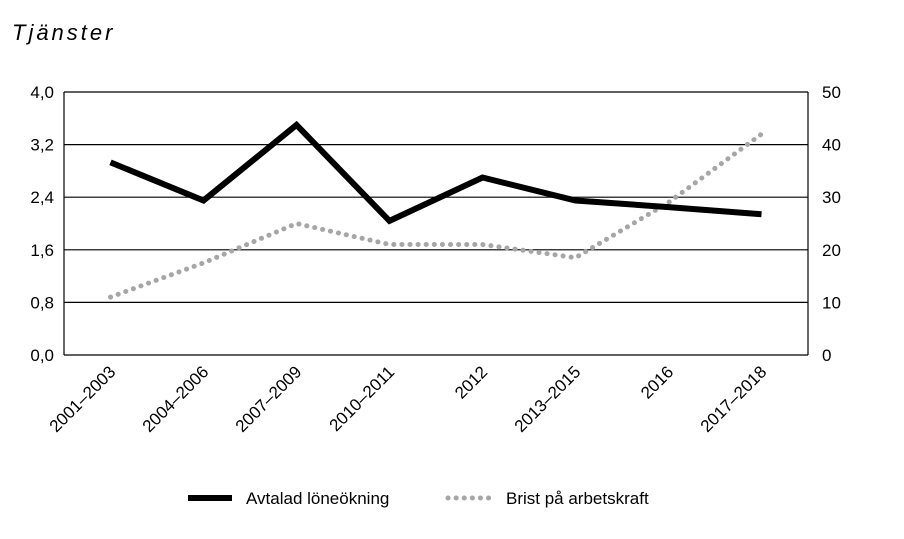  I want to click on left-tick-label: 0,0, so click(42, 355).